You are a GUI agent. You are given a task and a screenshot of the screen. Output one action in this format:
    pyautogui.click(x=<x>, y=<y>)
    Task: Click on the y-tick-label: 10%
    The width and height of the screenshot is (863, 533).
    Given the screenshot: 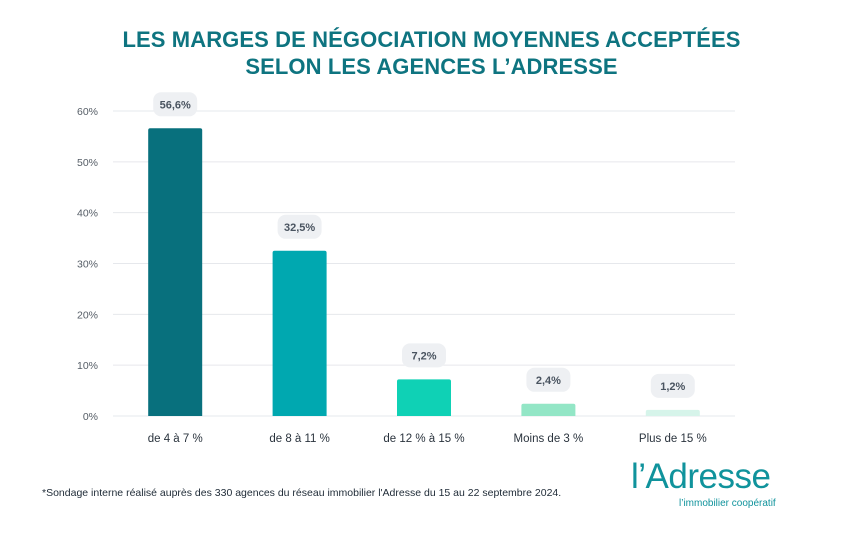 What is the action you would take?
    pyautogui.click(x=87, y=366)
    